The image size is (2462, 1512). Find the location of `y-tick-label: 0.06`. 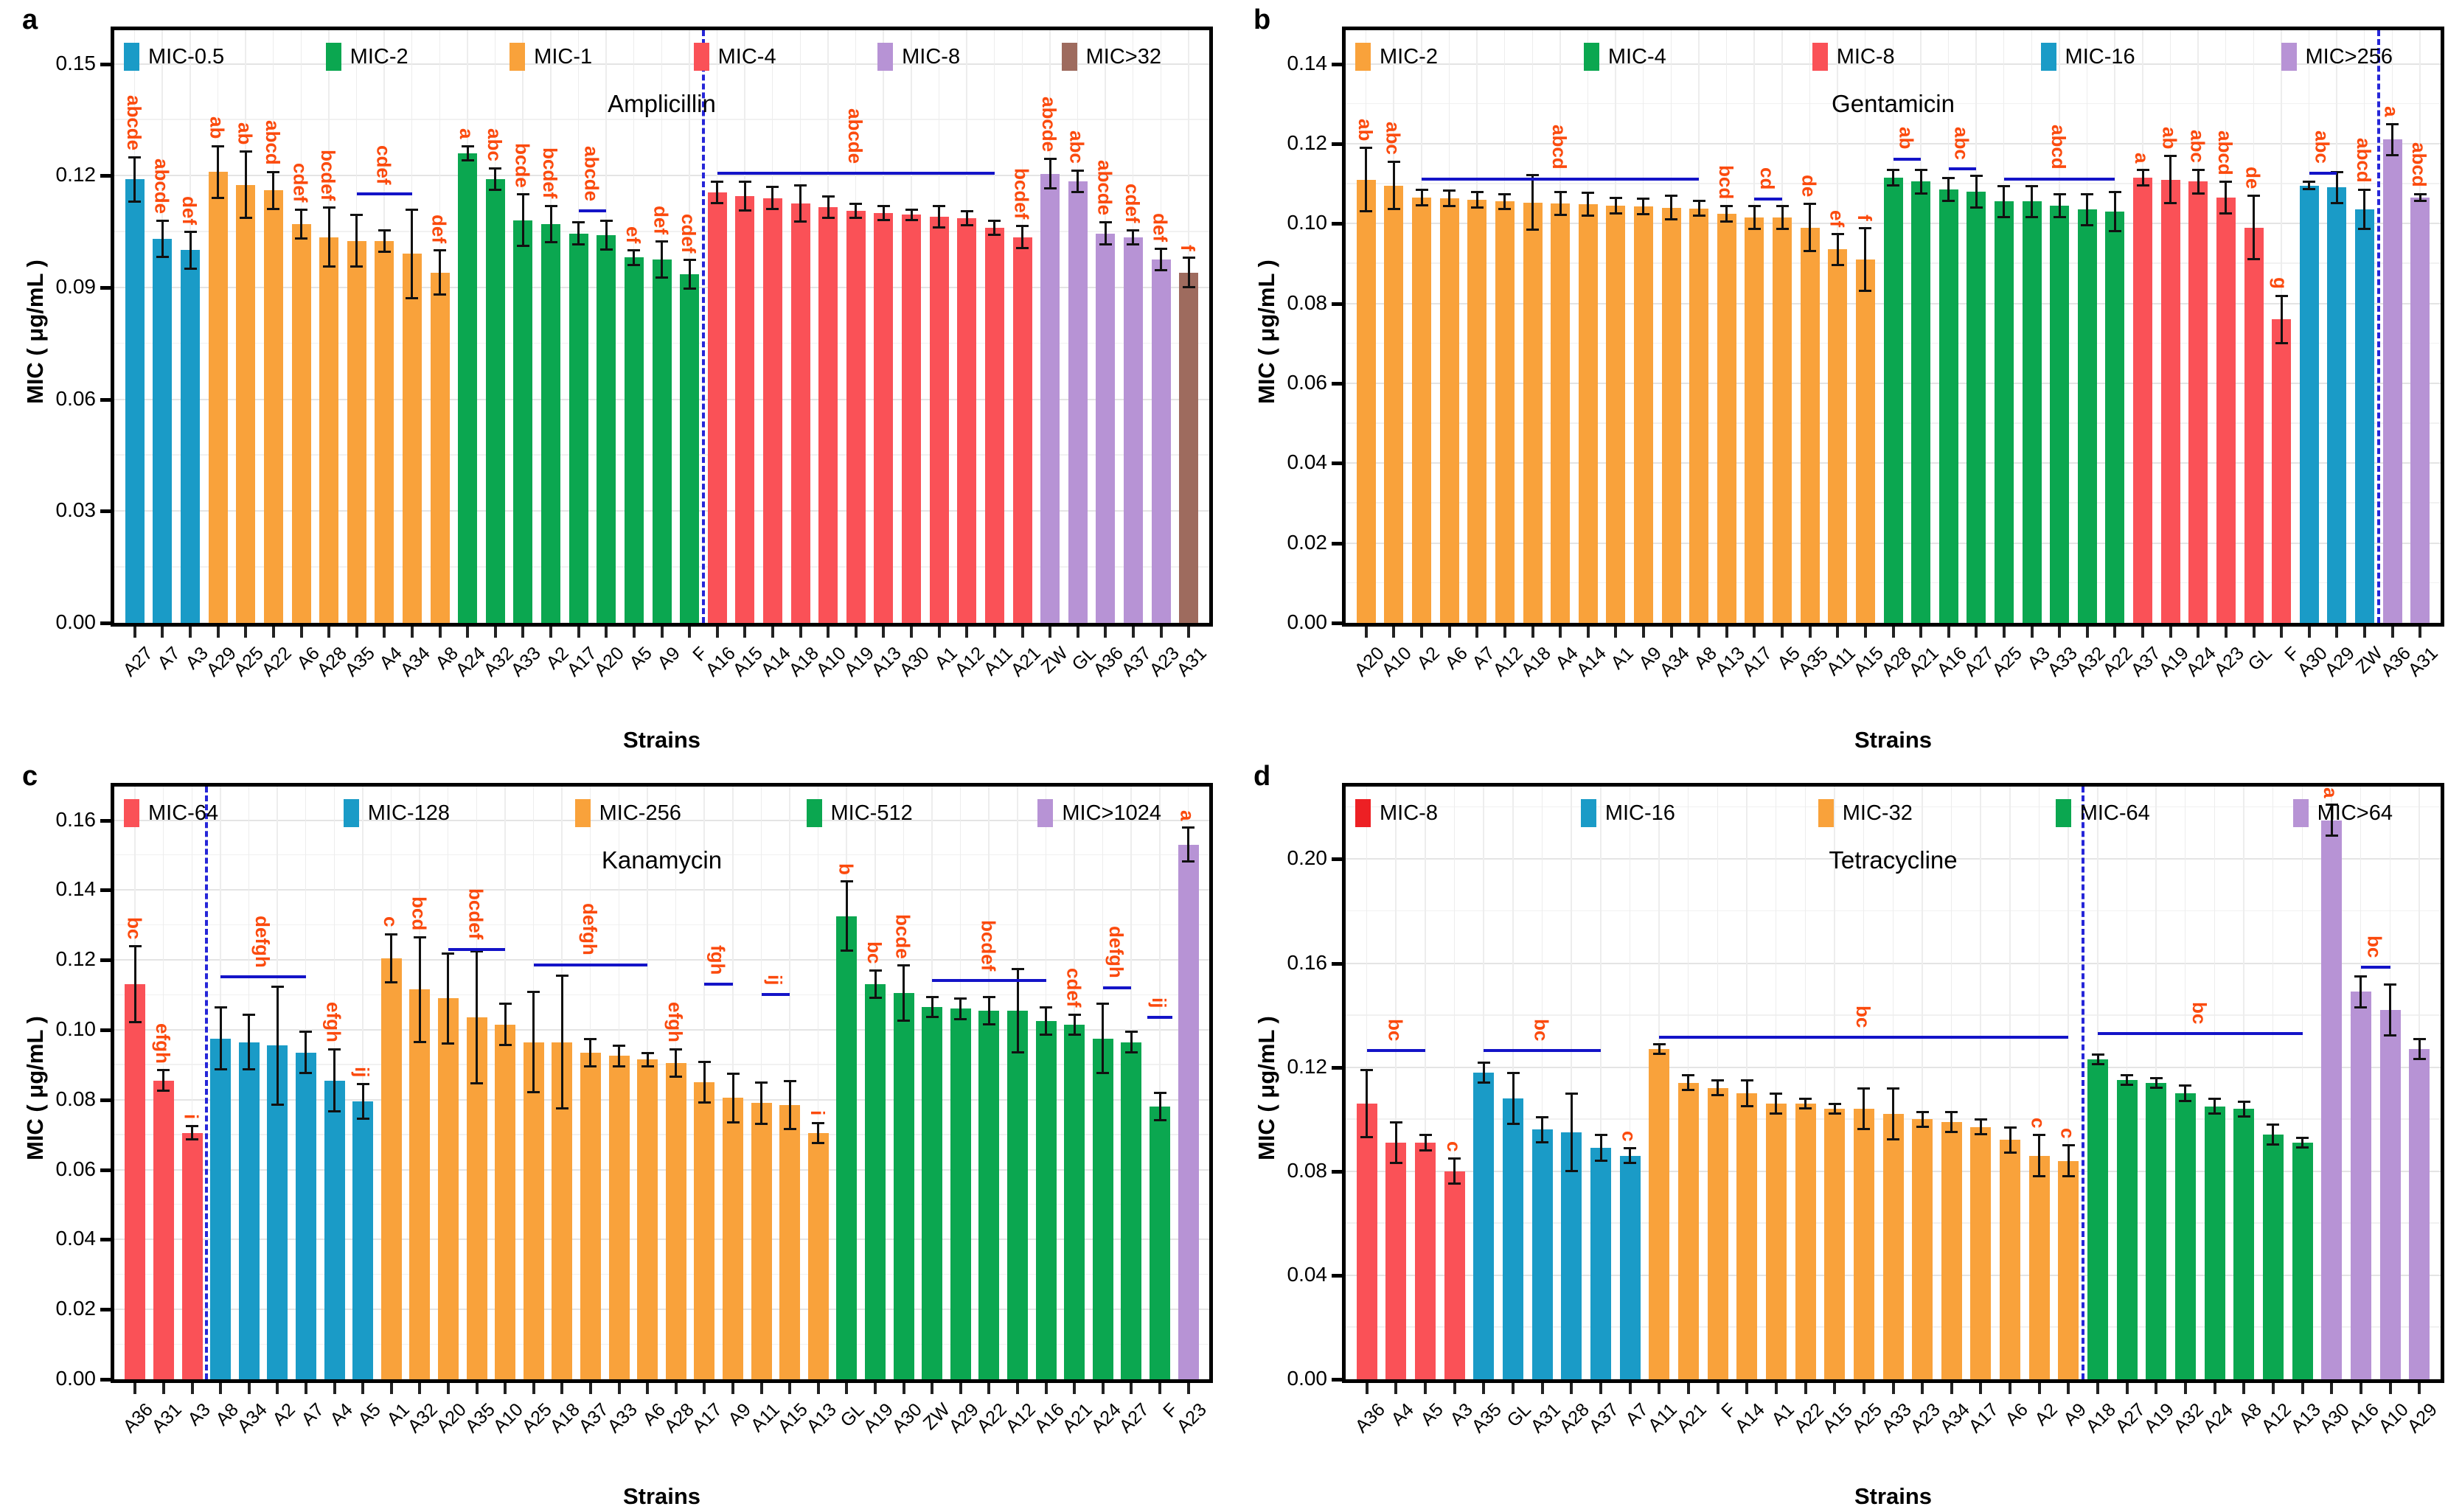

y-tick-label: 0.06 is located at coordinates (76, 1168).